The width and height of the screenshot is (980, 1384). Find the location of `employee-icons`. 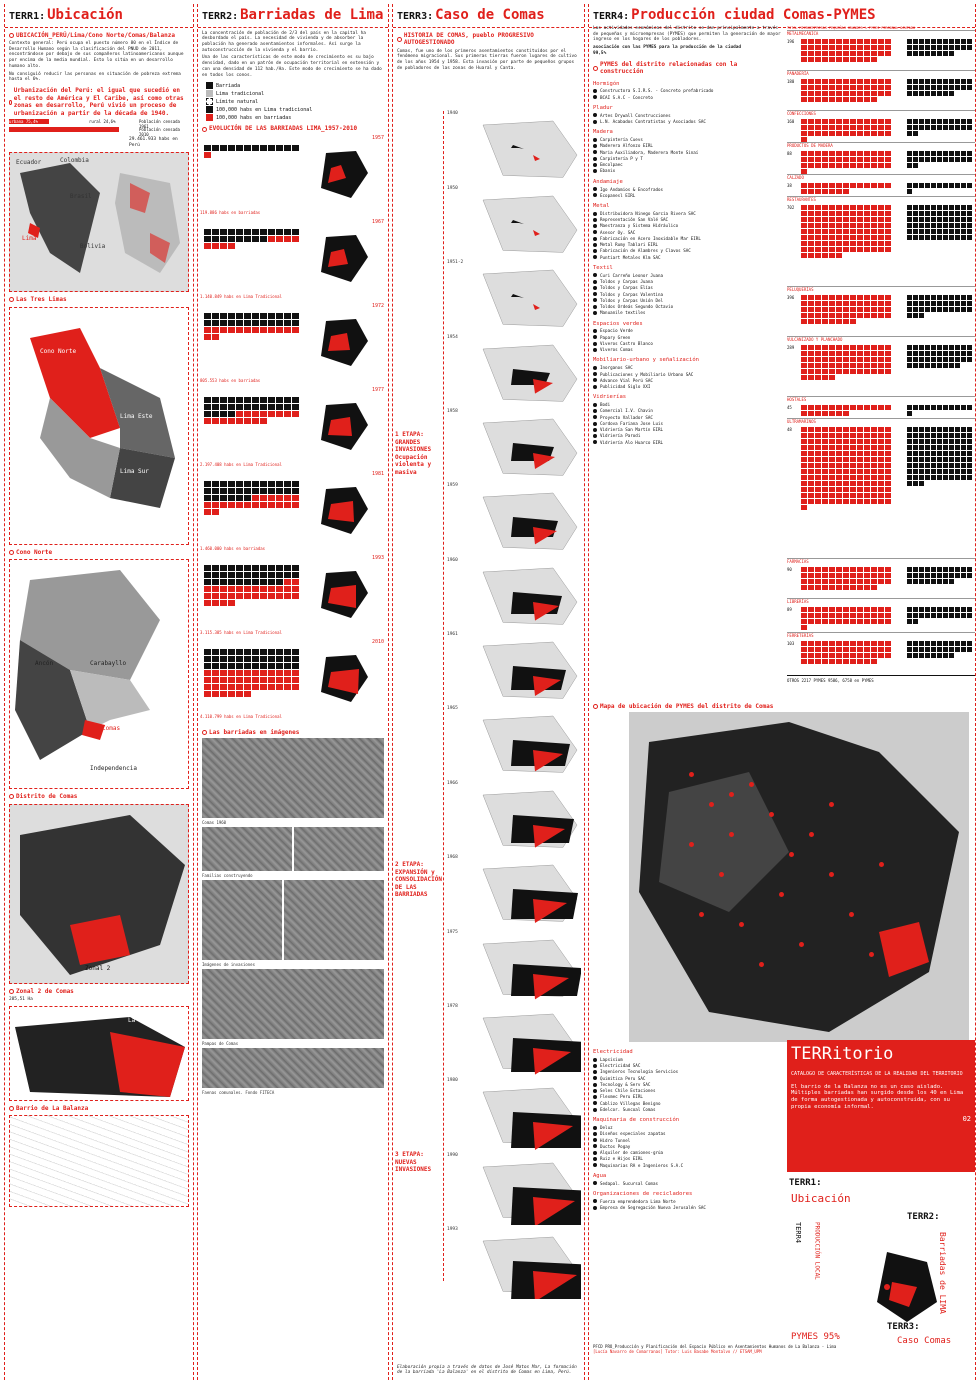

employee-icons is located at coordinates (940, 307).